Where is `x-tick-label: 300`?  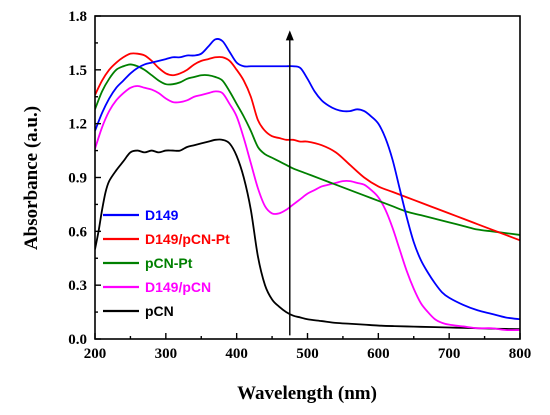 x-tick-label: 300 is located at coordinates (166, 354).